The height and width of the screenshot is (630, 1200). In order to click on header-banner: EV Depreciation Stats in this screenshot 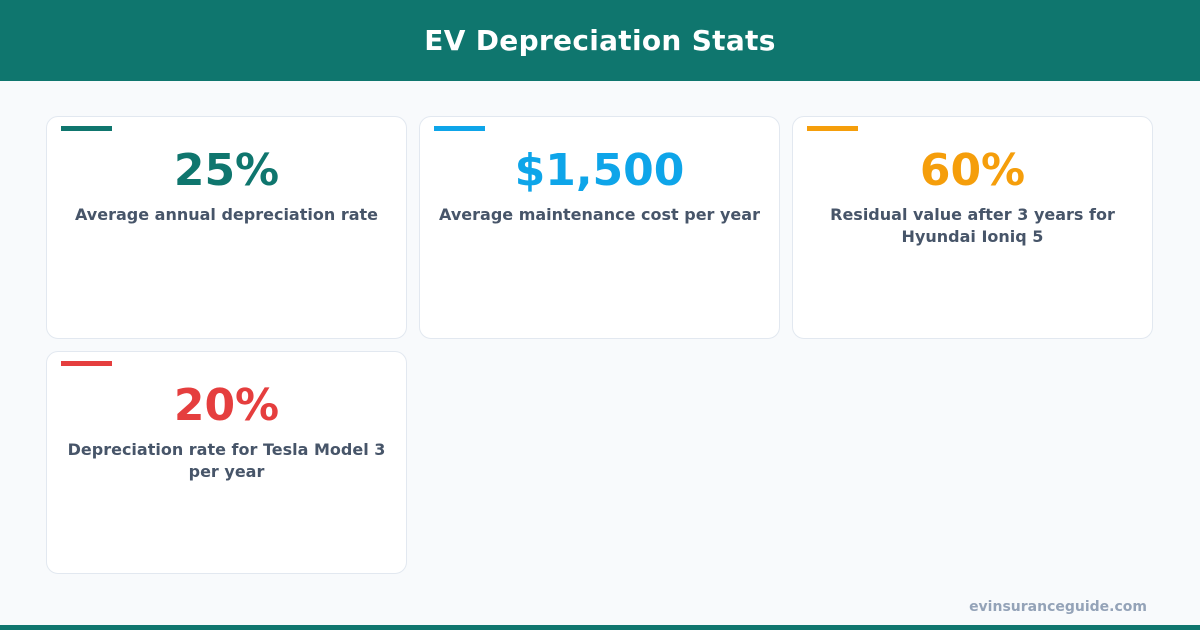, I will do `click(600, 40)`.